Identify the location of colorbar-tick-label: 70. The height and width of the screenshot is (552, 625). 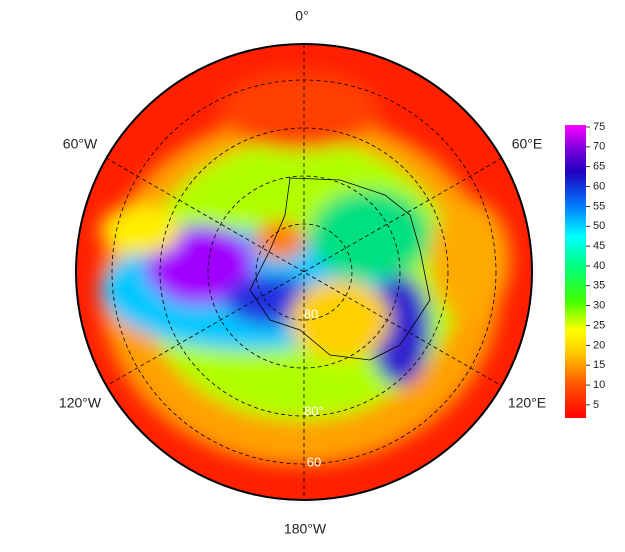
(599, 147).